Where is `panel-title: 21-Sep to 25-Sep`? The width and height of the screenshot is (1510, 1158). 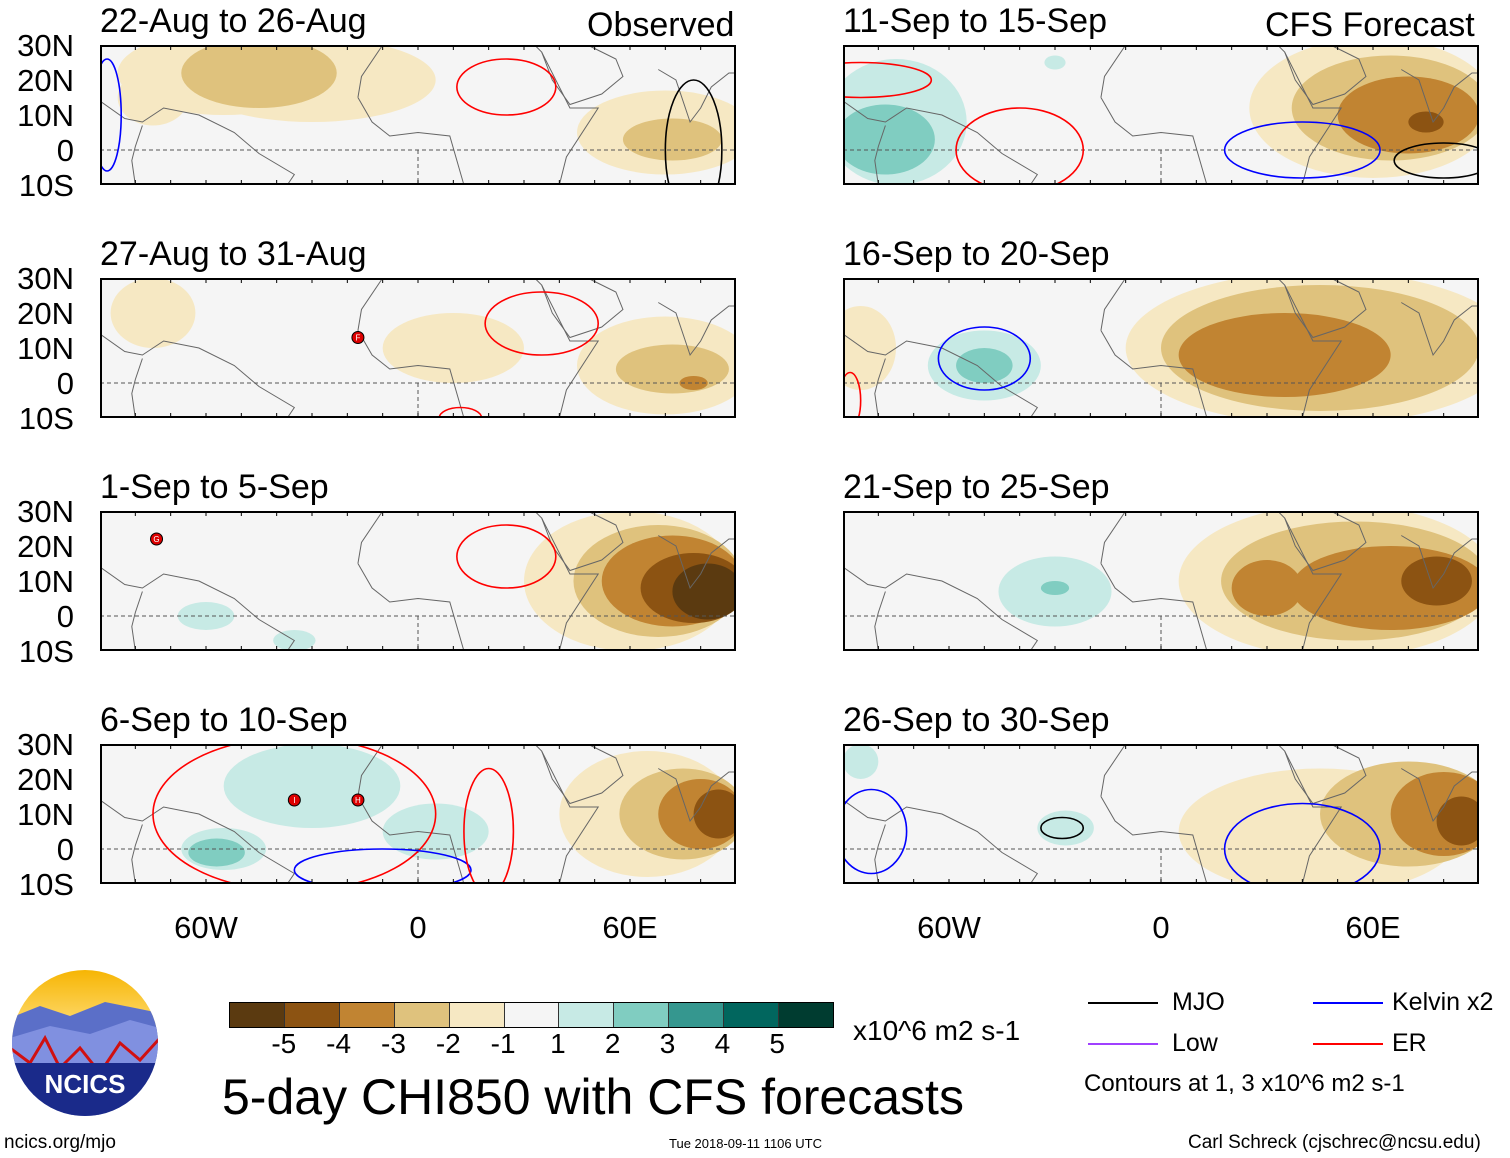 panel-title: 21-Sep to 25-Sep is located at coordinates (976, 487).